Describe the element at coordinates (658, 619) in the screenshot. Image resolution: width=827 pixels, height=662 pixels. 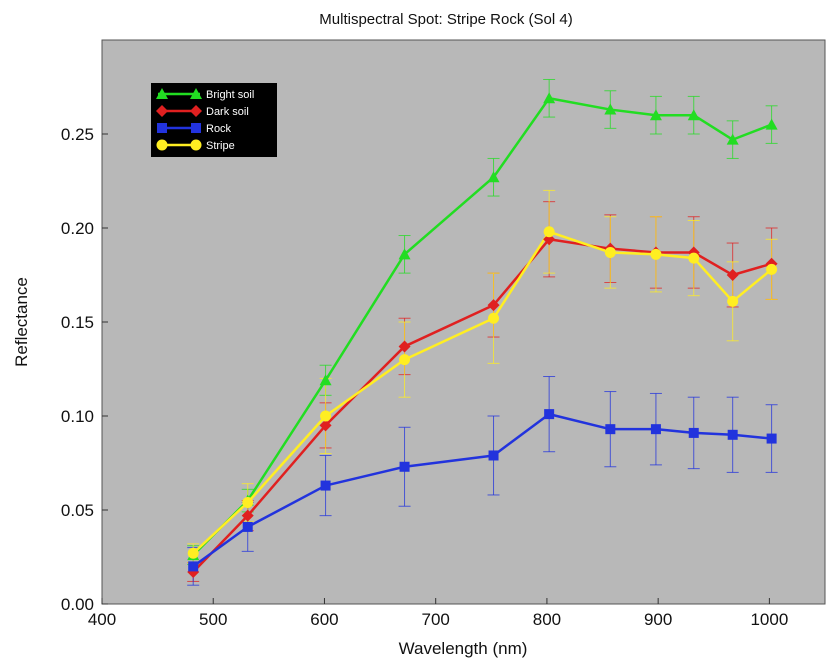
I see `x-tick-label: 900` at that location.